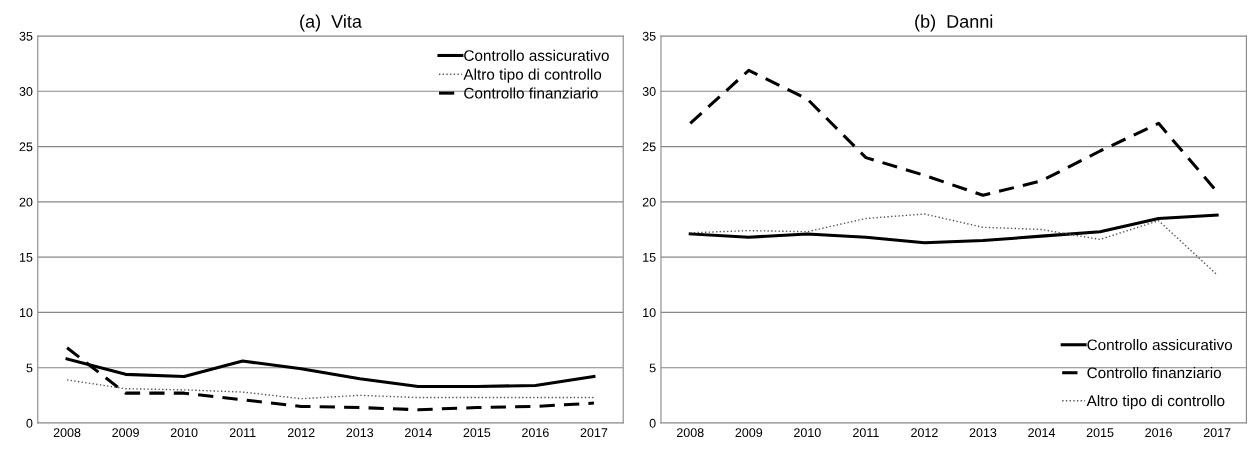 This screenshot has width=1259, height=450. Describe the element at coordinates (954, 23) in the screenshot. I see `chart-title: (b) Danni` at that location.